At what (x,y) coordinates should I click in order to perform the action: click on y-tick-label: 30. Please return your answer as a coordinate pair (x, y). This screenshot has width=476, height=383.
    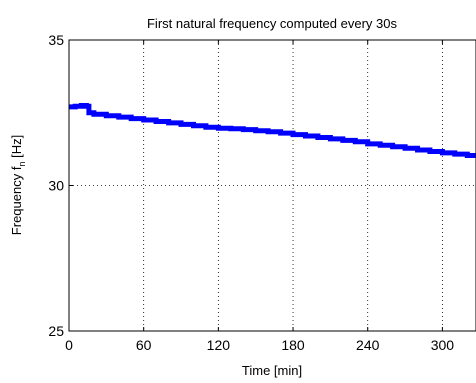
    Looking at the image, I should click on (56, 186).